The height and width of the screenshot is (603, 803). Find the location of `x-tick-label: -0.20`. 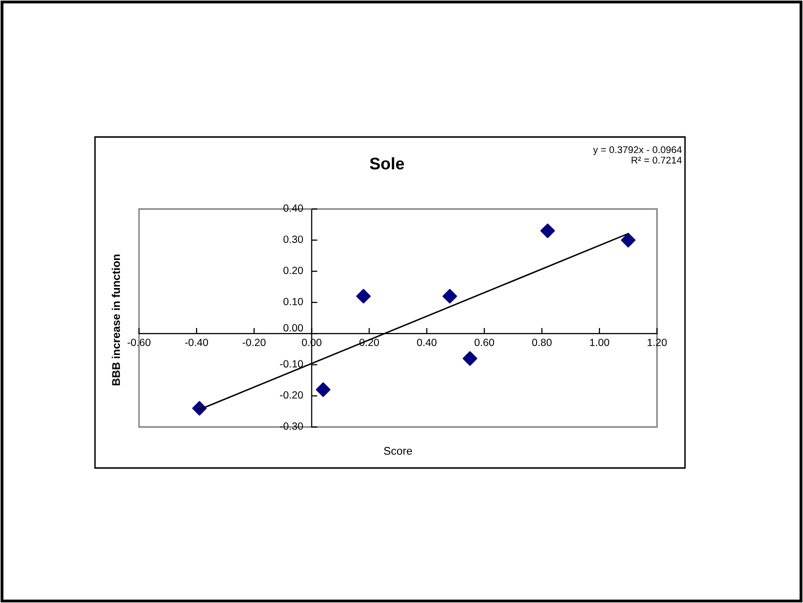

x-tick-label: -0.20 is located at coordinates (254, 342).